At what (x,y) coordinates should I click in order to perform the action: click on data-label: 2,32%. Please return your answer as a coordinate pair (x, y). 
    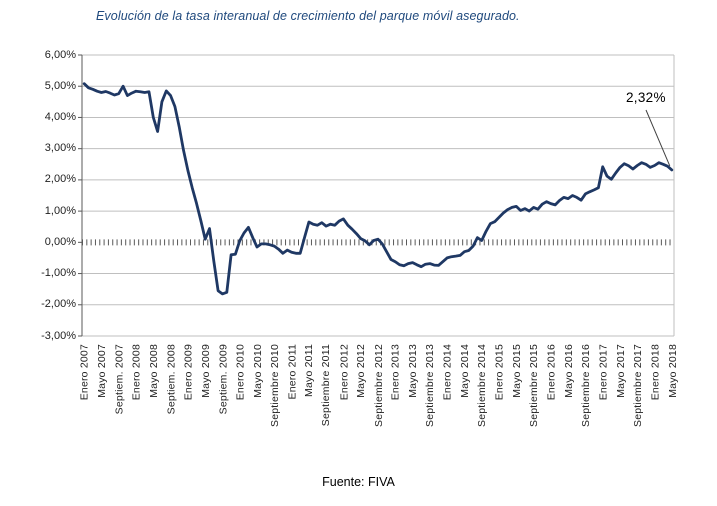
    Looking at the image, I should click on (646, 97).